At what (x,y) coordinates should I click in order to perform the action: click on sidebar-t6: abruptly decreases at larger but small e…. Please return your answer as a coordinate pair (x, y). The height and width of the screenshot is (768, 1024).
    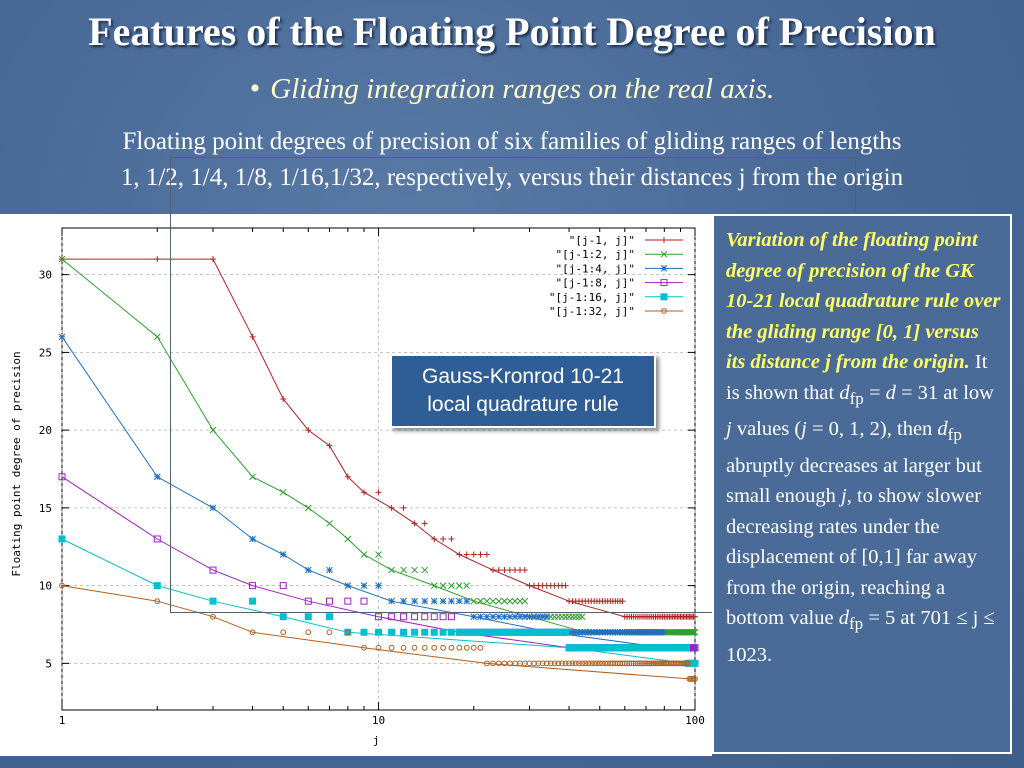
    Looking at the image, I should click on (854, 481).